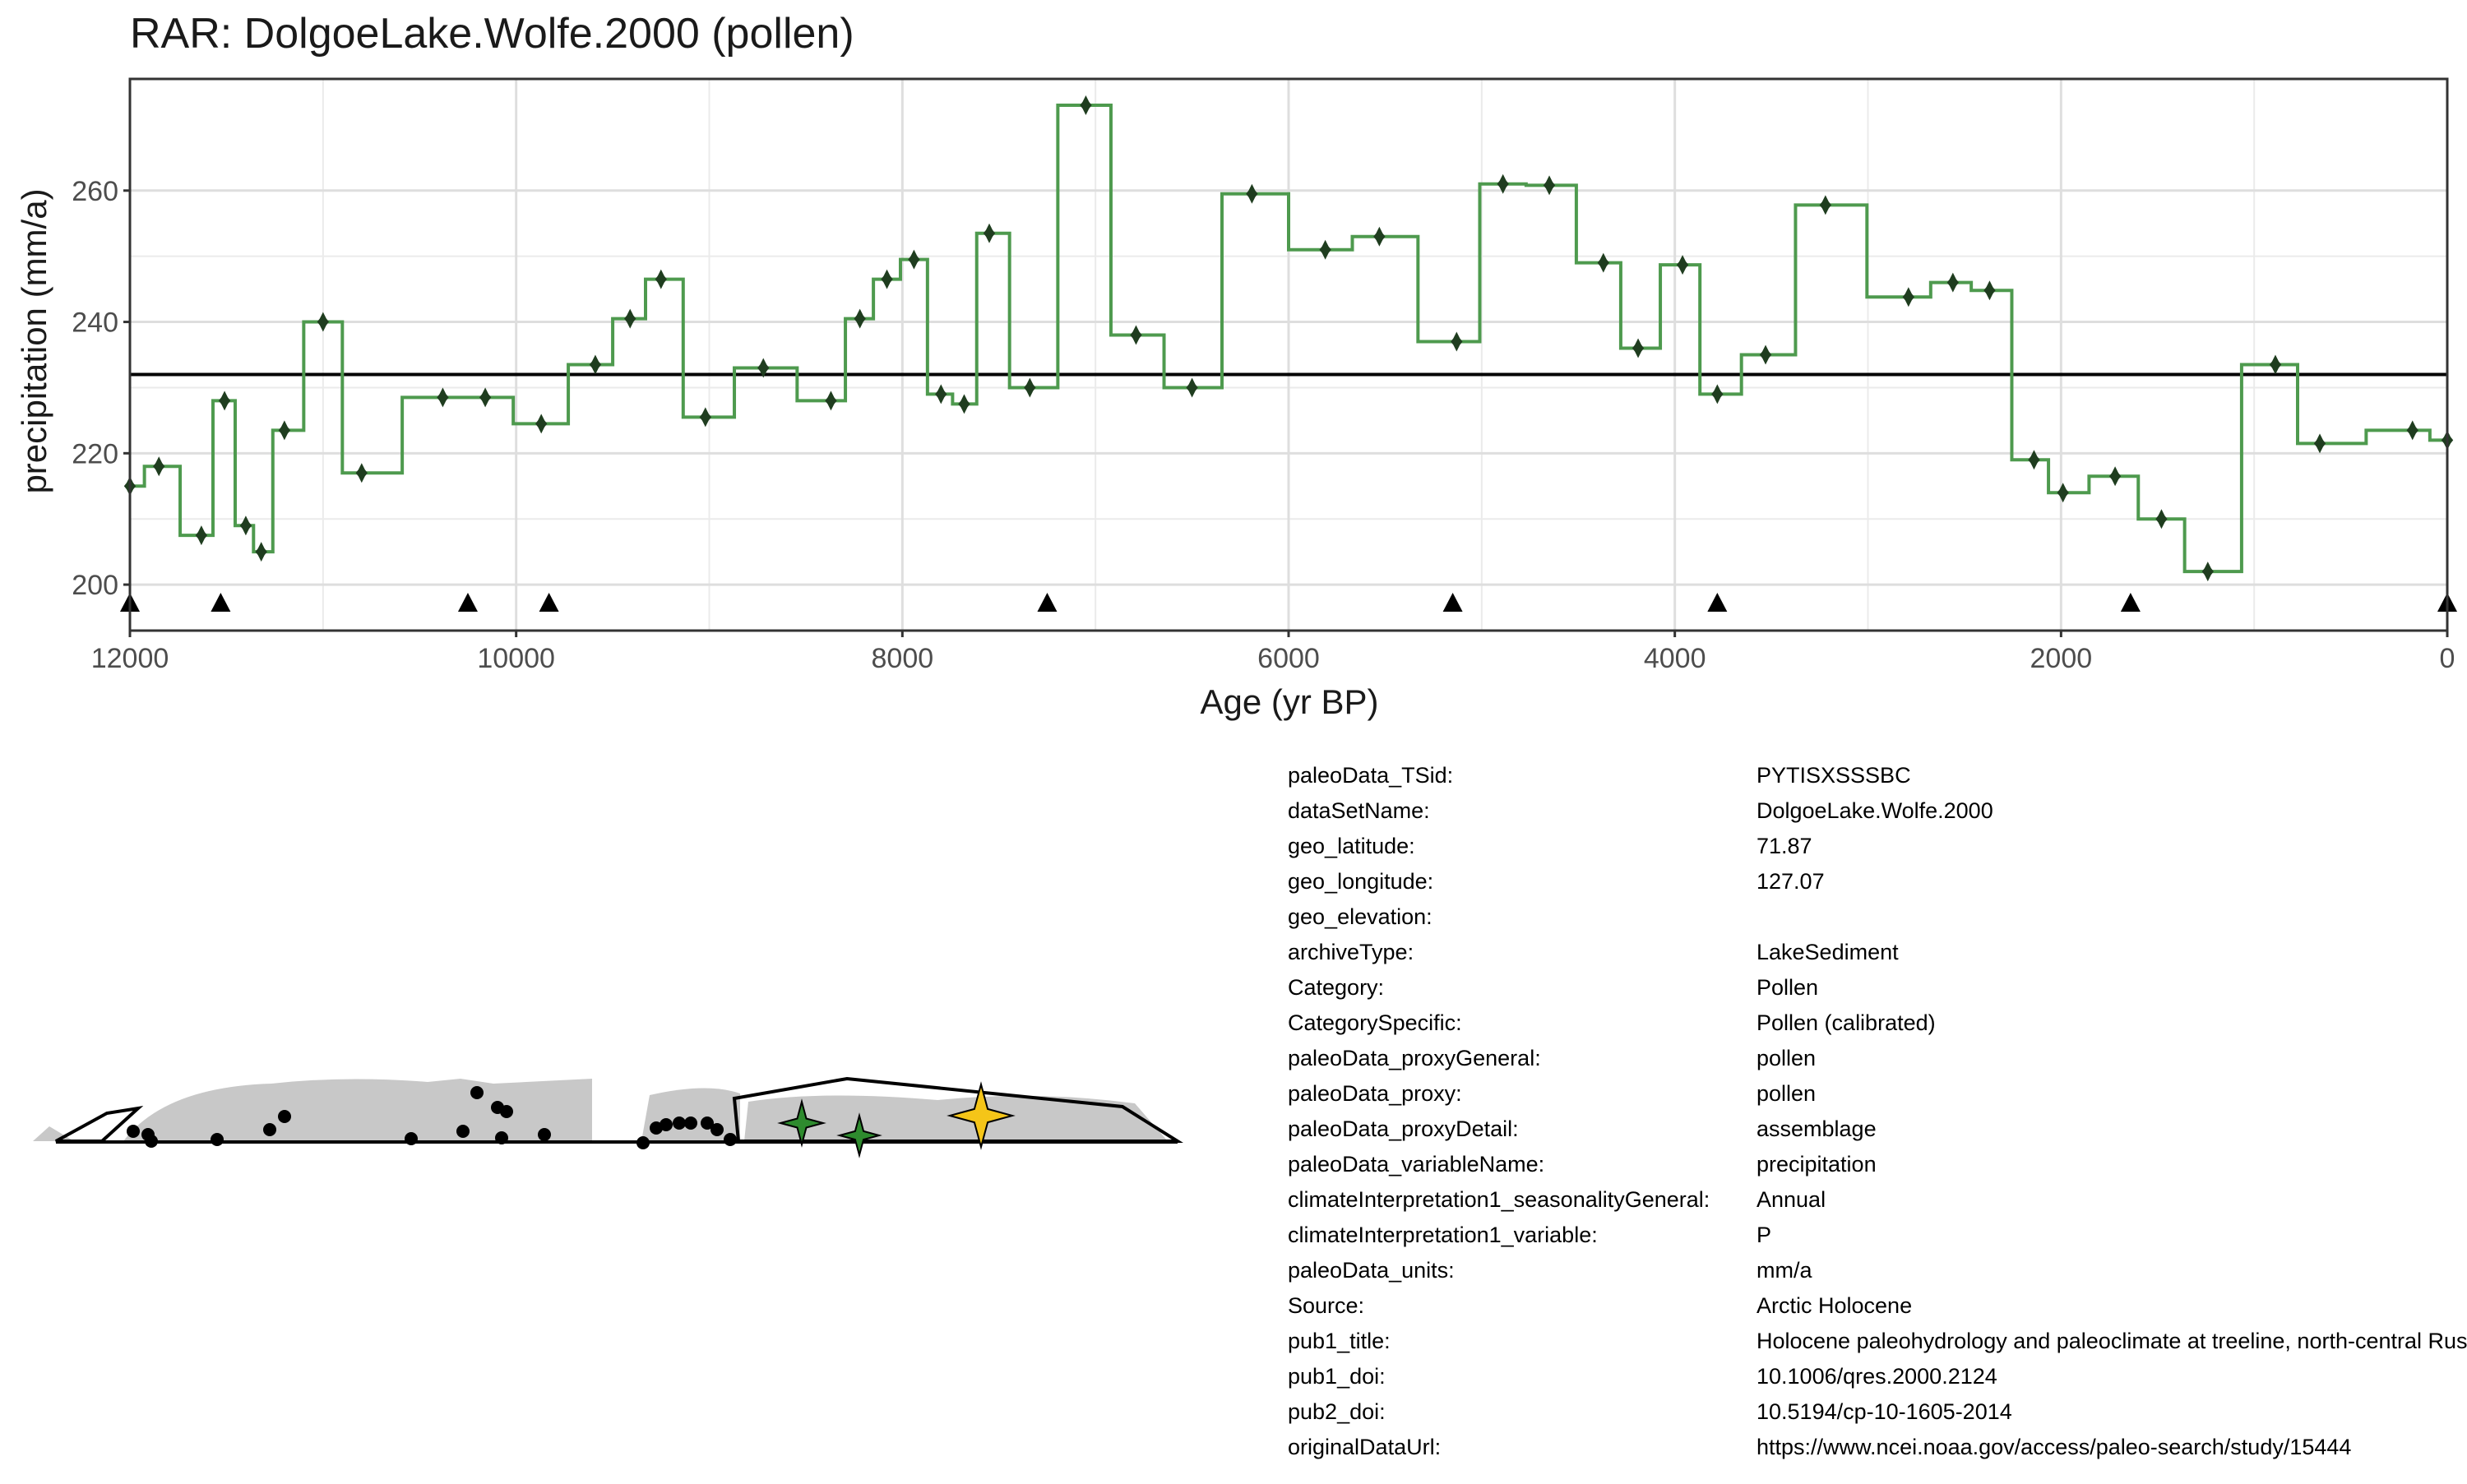 The image size is (2467, 1484). What do you see at coordinates (1817, 1164) in the screenshot?
I see `metadata-value: precipitation` at bounding box center [1817, 1164].